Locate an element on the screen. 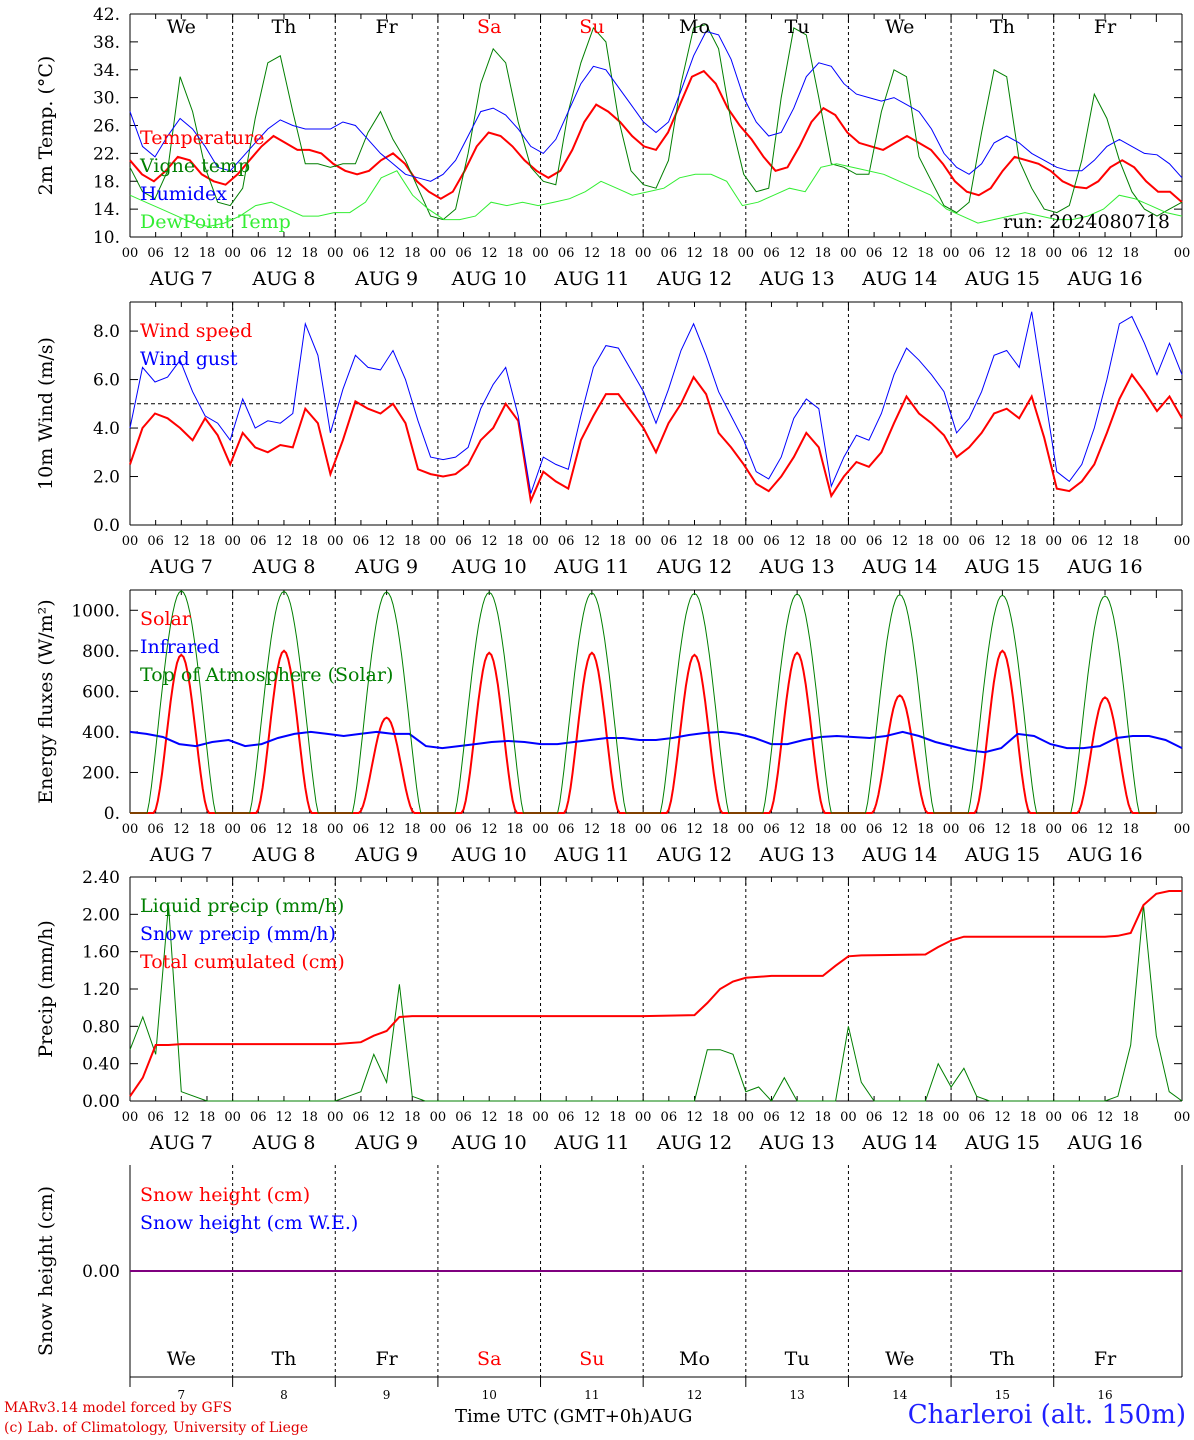  precip-y-label: Precip (mm/h) is located at coordinates (46, 989).